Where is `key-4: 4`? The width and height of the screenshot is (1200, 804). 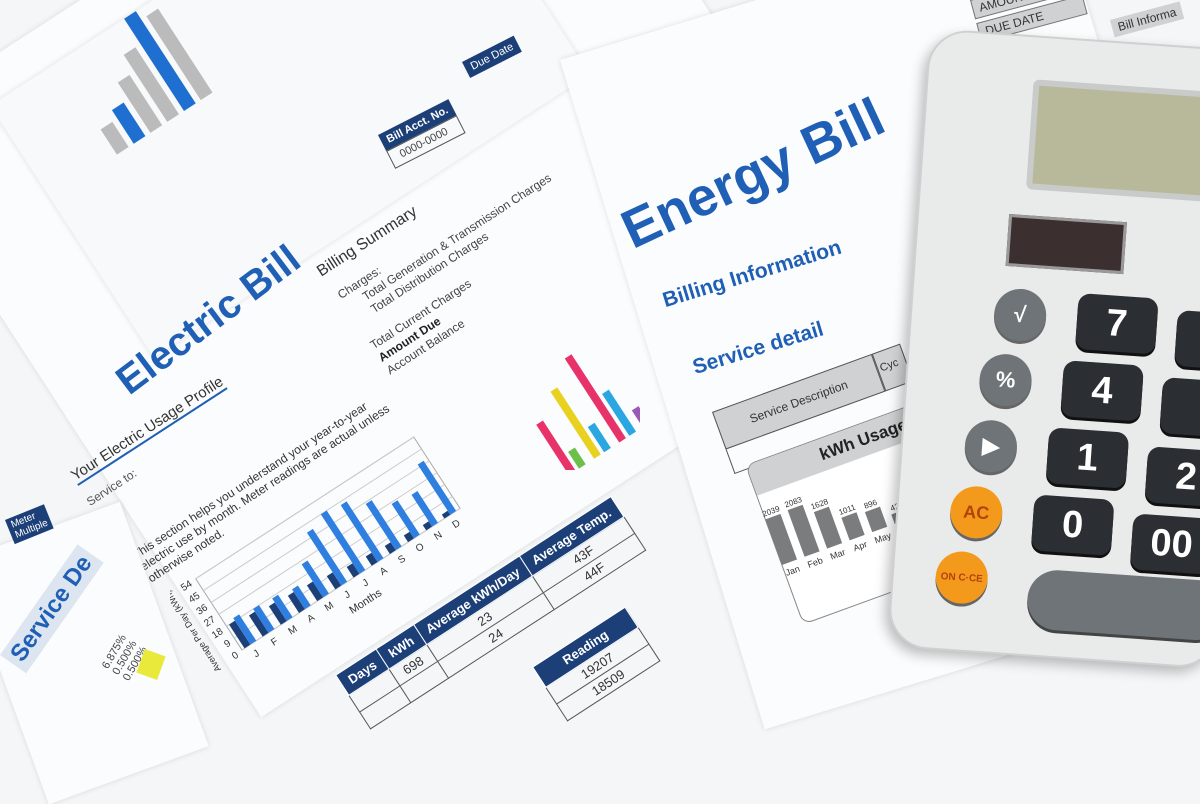 key-4: 4 is located at coordinates (1102, 391).